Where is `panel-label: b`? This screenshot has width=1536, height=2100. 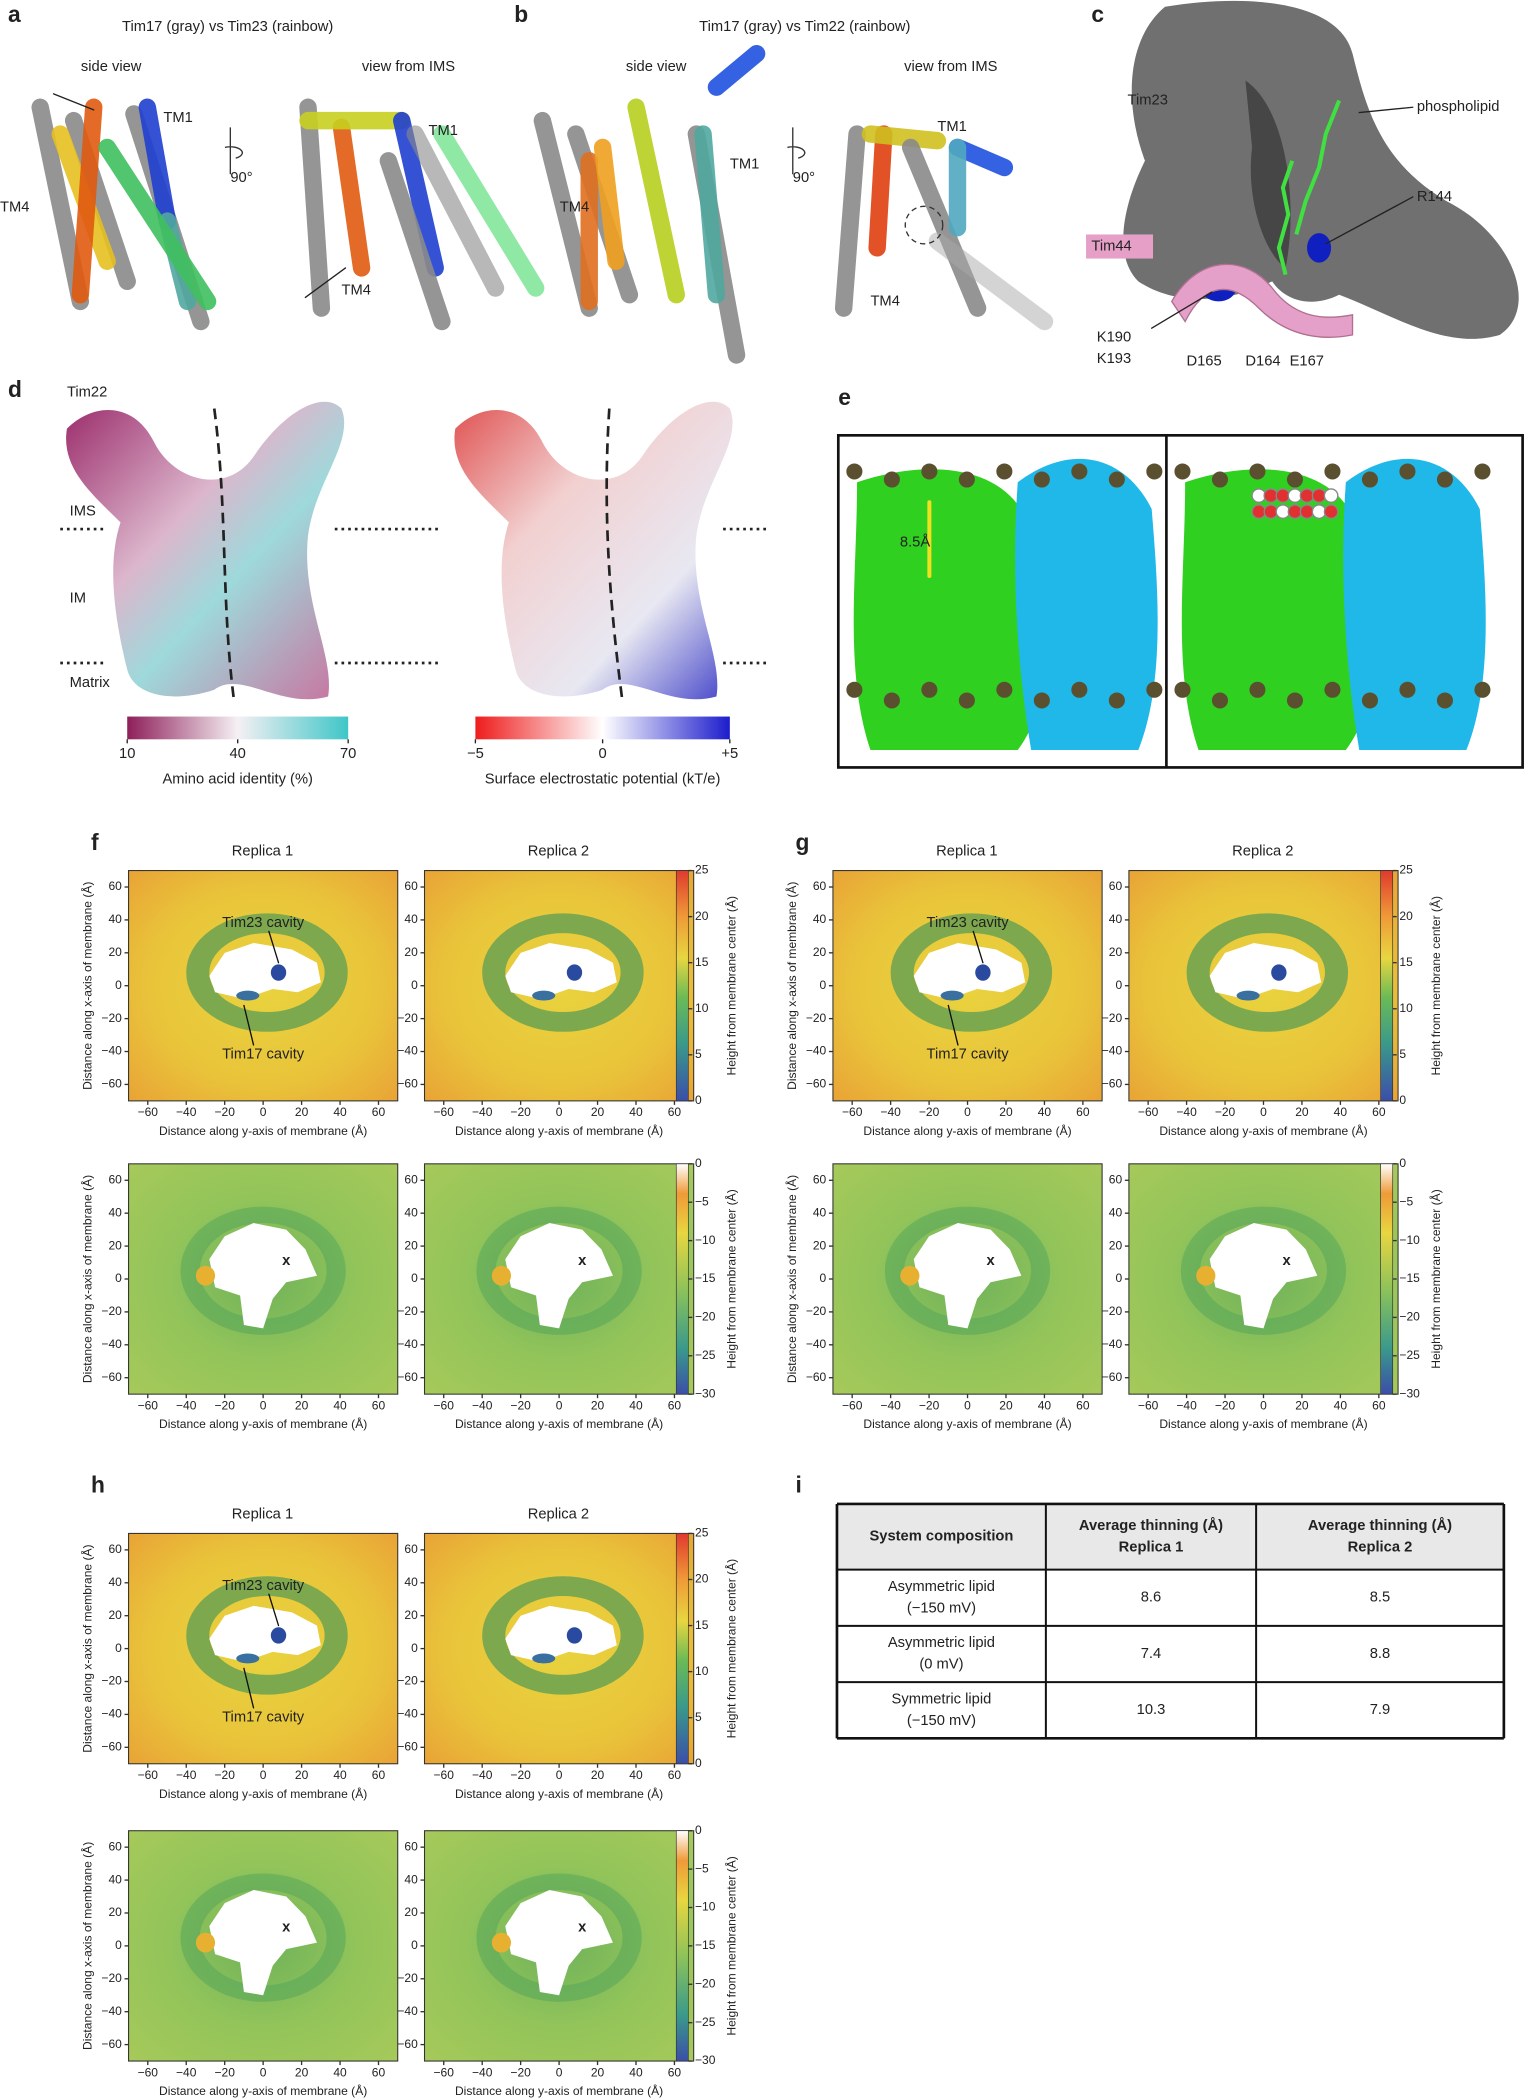
panel-label: b is located at coordinates (521, 14).